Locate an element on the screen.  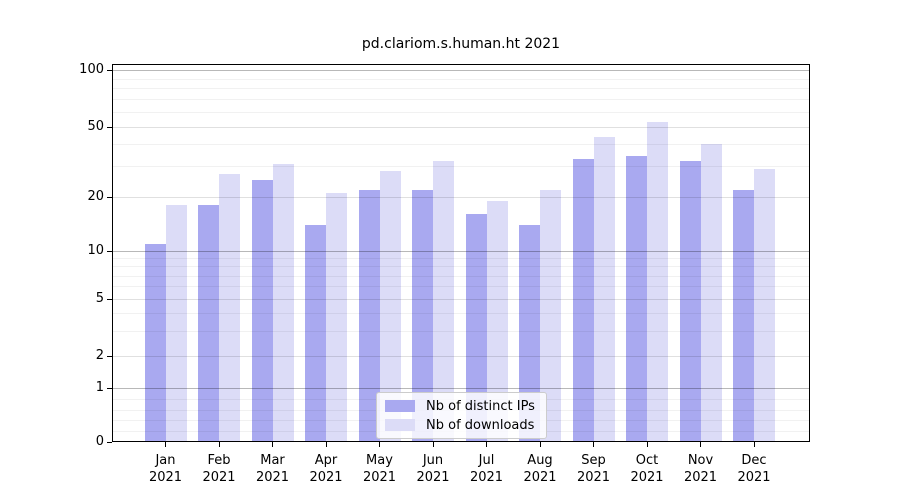
legend-label-distinct-ips: Nb of distinct IPs is located at coordinates (480, 406).